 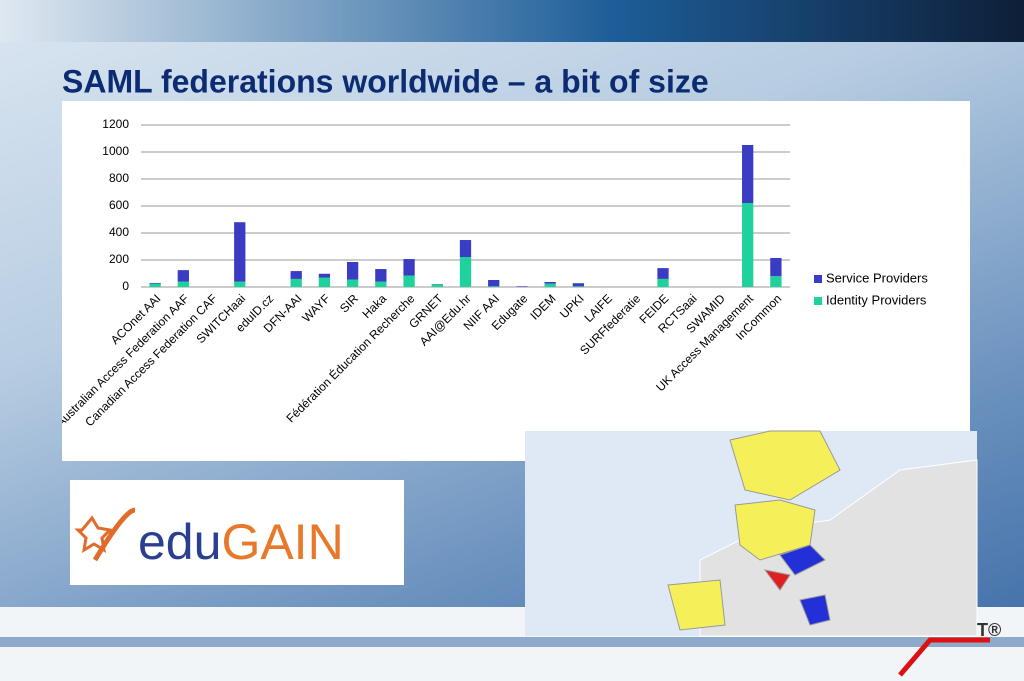 What do you see at coordinates (125, 286) in the screenshot?
I see `y-tick-label: 0` at bounding box center [125, 286].